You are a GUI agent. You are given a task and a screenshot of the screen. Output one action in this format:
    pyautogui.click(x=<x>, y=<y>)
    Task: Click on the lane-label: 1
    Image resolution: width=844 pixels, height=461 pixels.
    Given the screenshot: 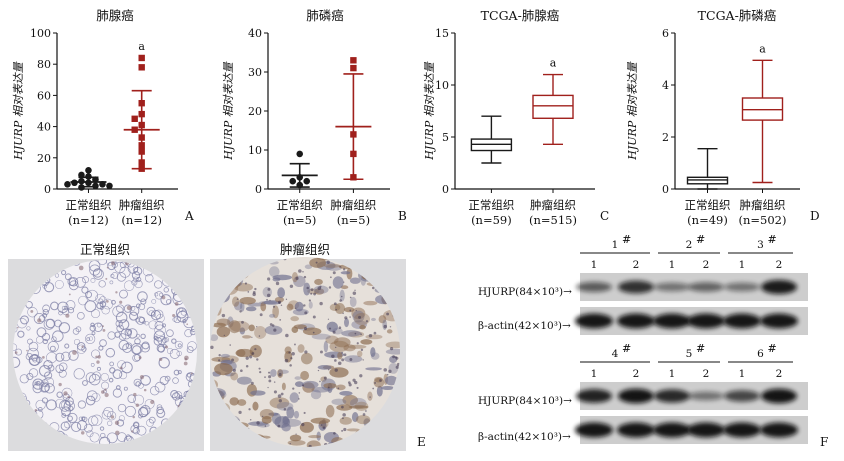 What is the action you would take?
    pyautogui.click(x=742, y=265)
    